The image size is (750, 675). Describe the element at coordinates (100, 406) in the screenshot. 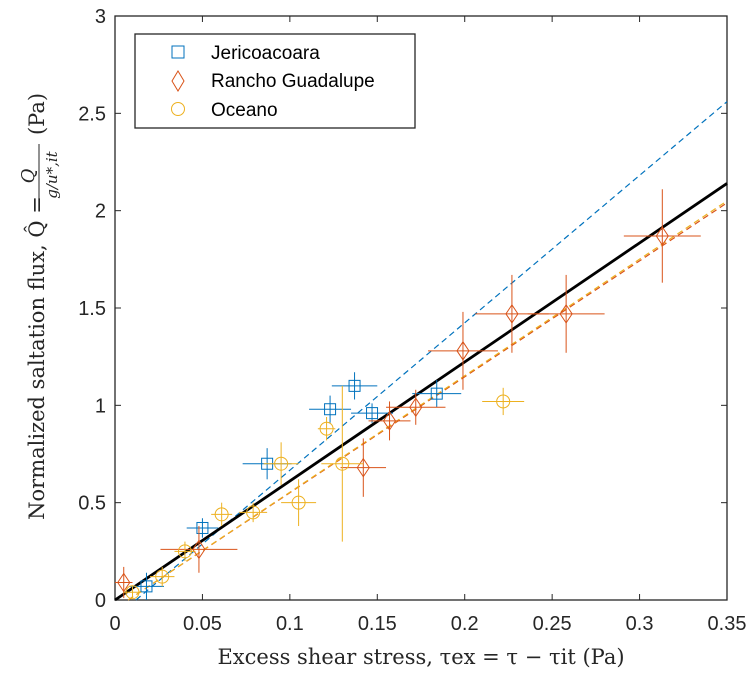

I see `y-tick-label: 1` at that location.